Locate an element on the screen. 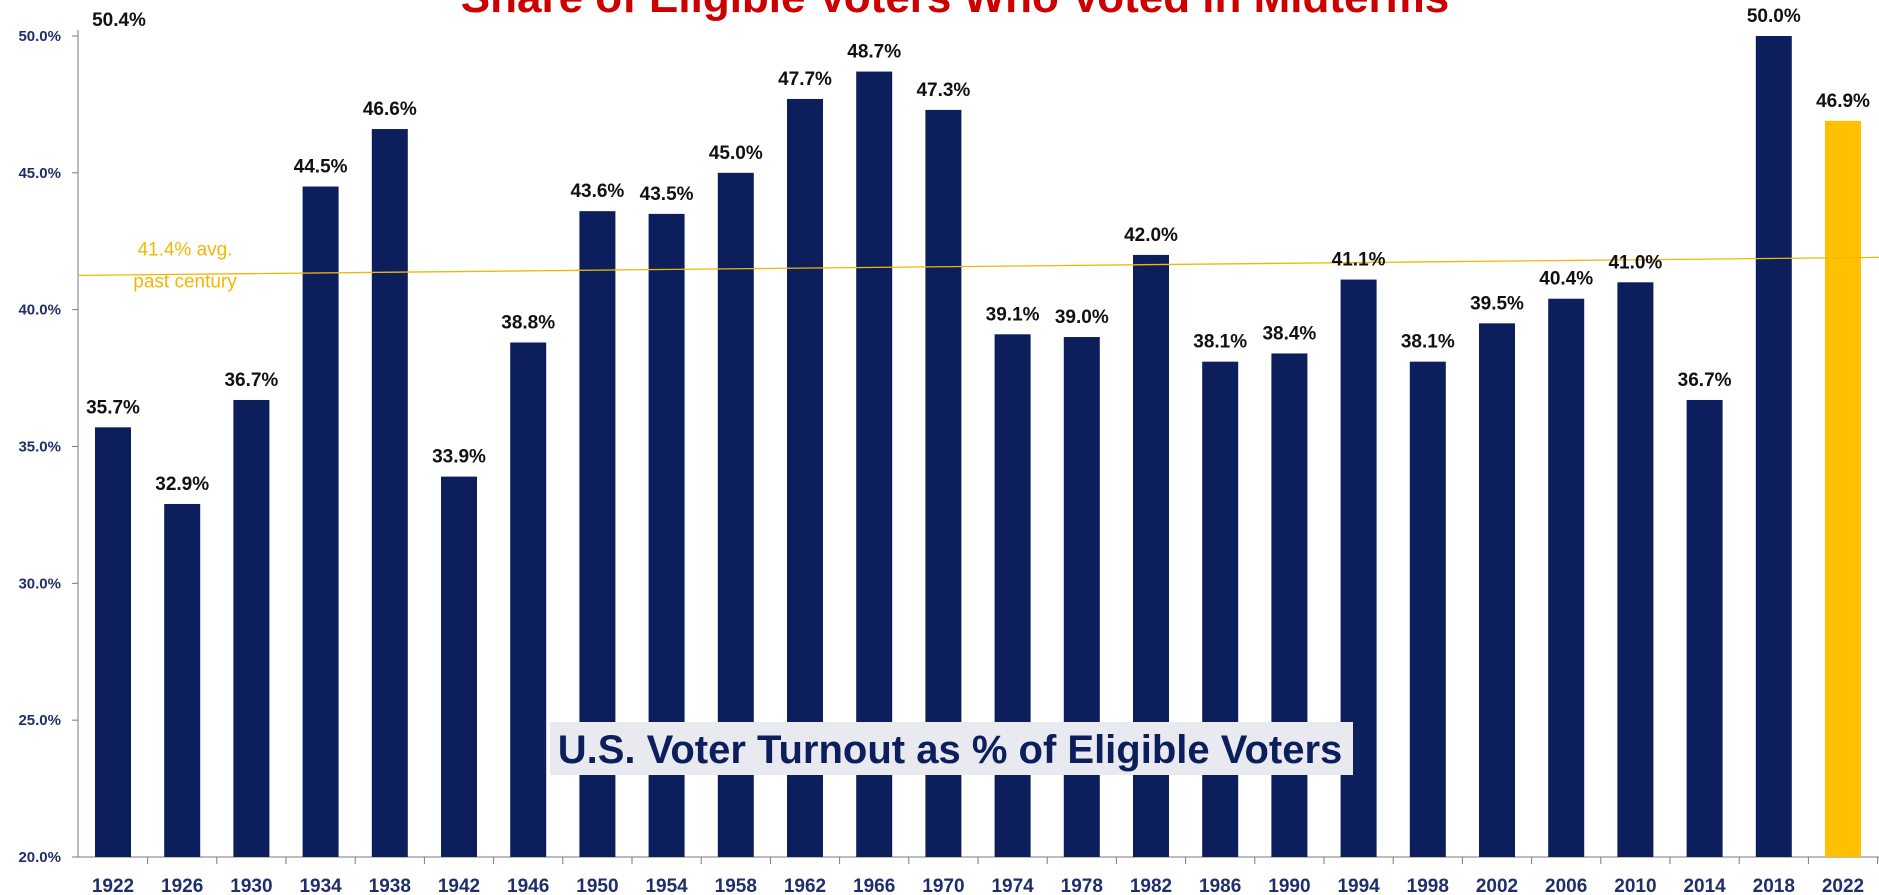 The image size is (1879, 895). extra-top-label: 50.4% is located at coordinates (119, 20).